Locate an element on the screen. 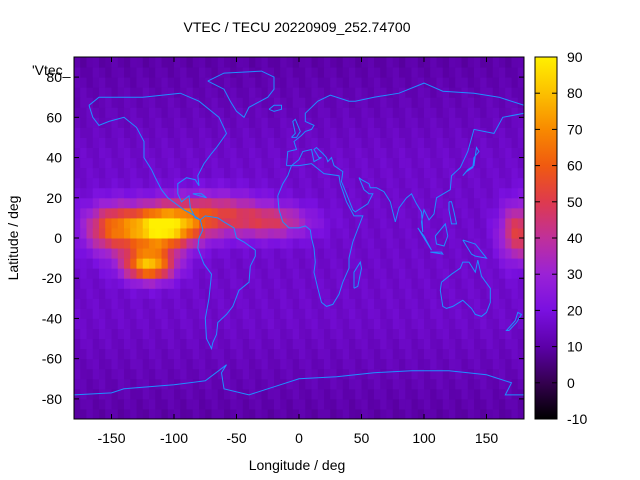 Image resolution: width=640 pixels, height=480 pixels. y-tick-label: 20 is located at coordinates (54, 198).